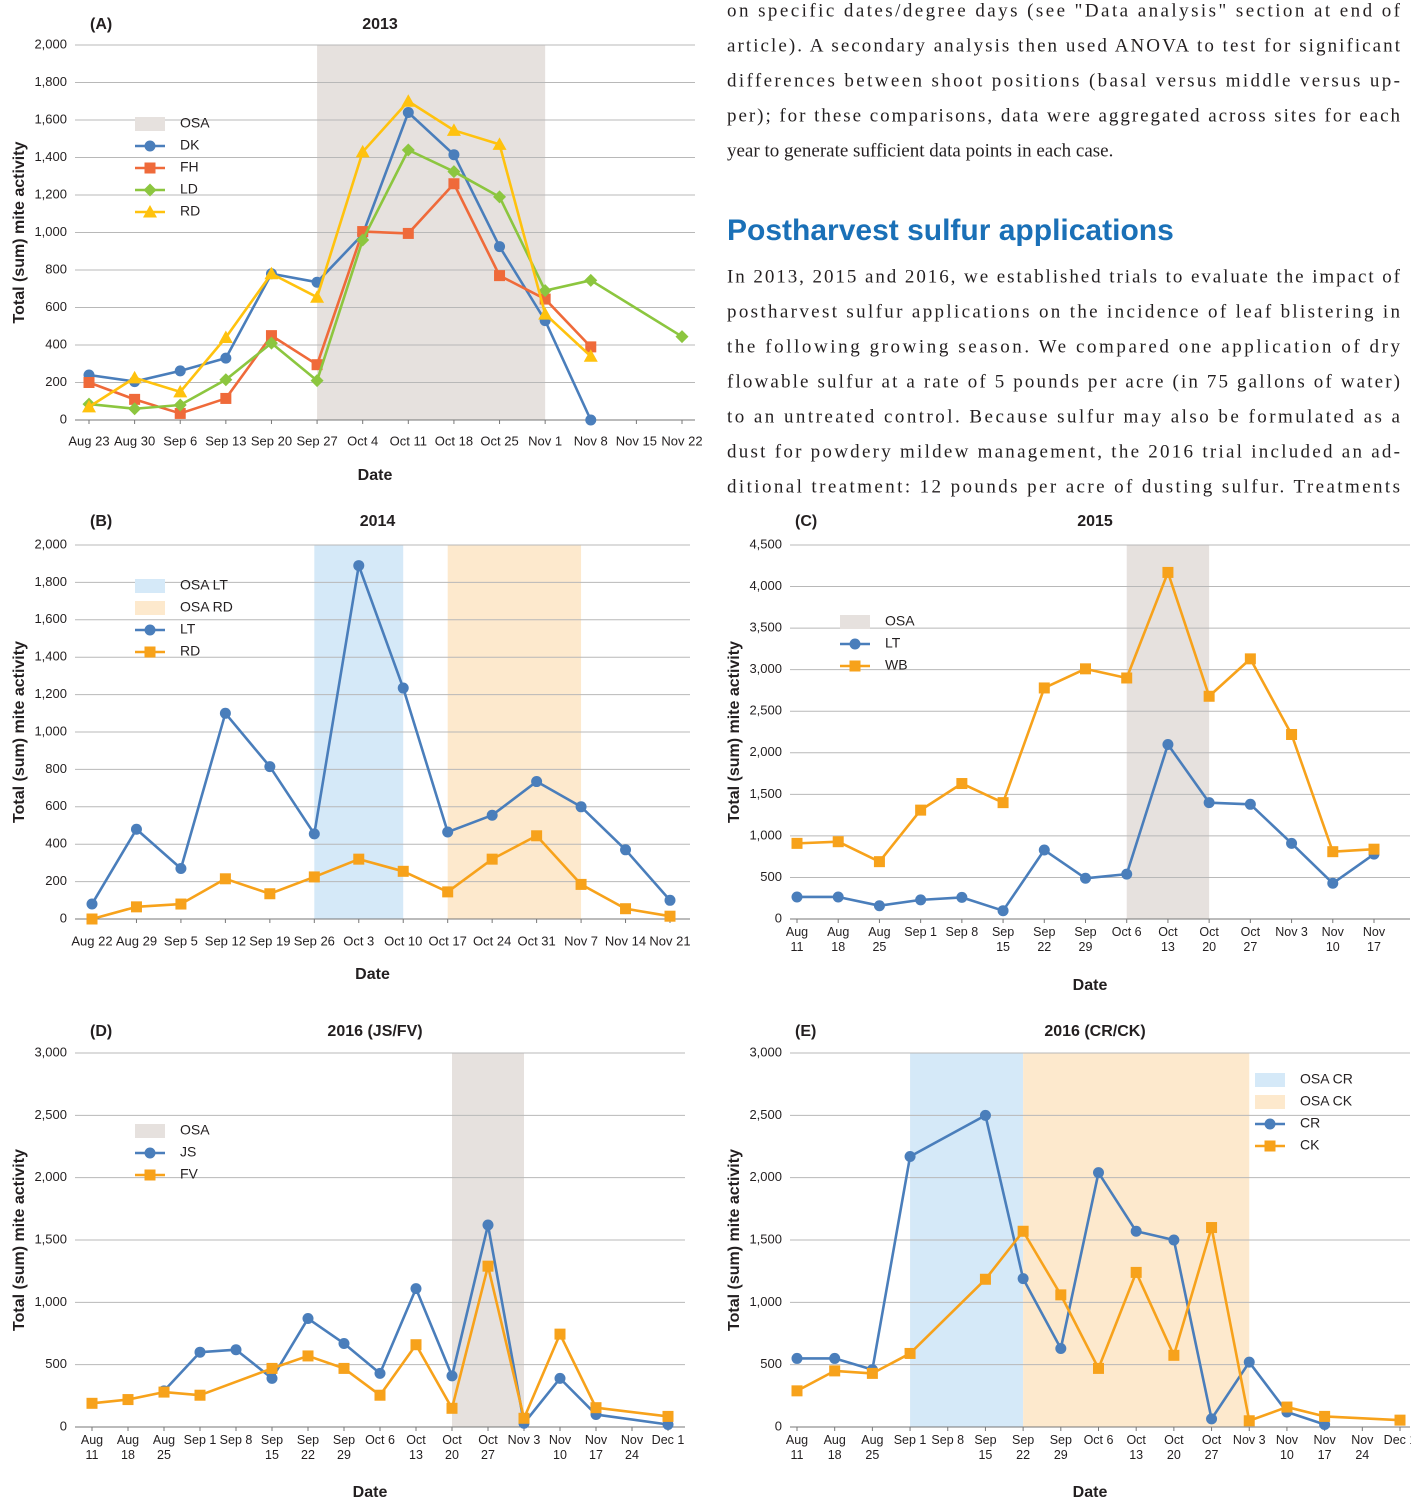 The image size is (1411, 1502). What do you see at coordinates (1326, 1079) in the screenshot?
I see `legend-label: OSA CR` at bounding box center [1326, 1079].